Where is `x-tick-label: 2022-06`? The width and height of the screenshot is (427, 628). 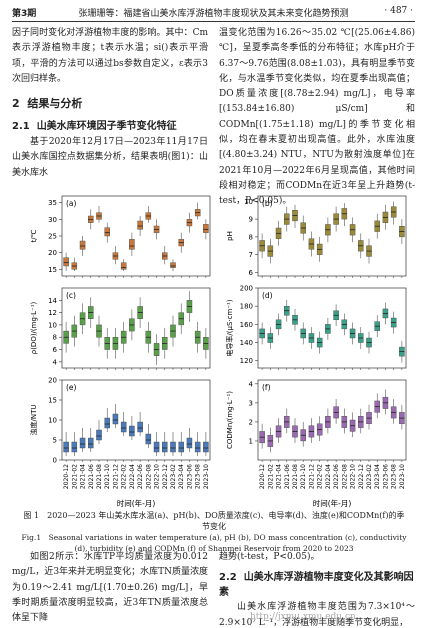 x-tick-label: 2022-06 is located at coordinates (336, 476).